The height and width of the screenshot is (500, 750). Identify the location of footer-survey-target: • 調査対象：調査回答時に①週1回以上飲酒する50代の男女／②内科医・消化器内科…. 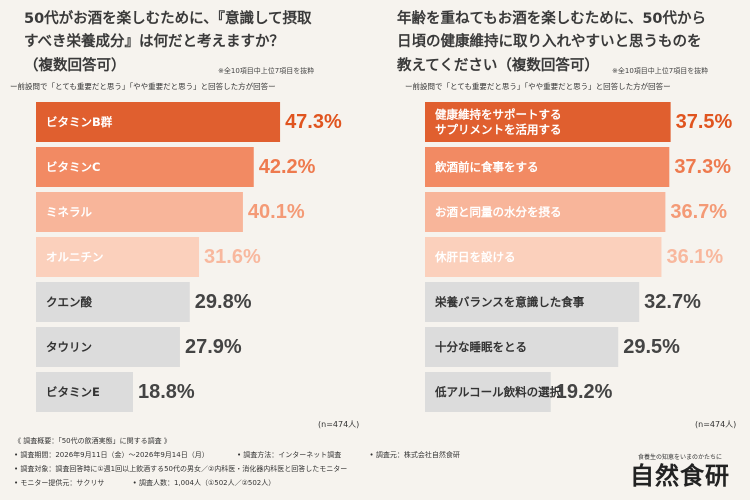
(181, 469).